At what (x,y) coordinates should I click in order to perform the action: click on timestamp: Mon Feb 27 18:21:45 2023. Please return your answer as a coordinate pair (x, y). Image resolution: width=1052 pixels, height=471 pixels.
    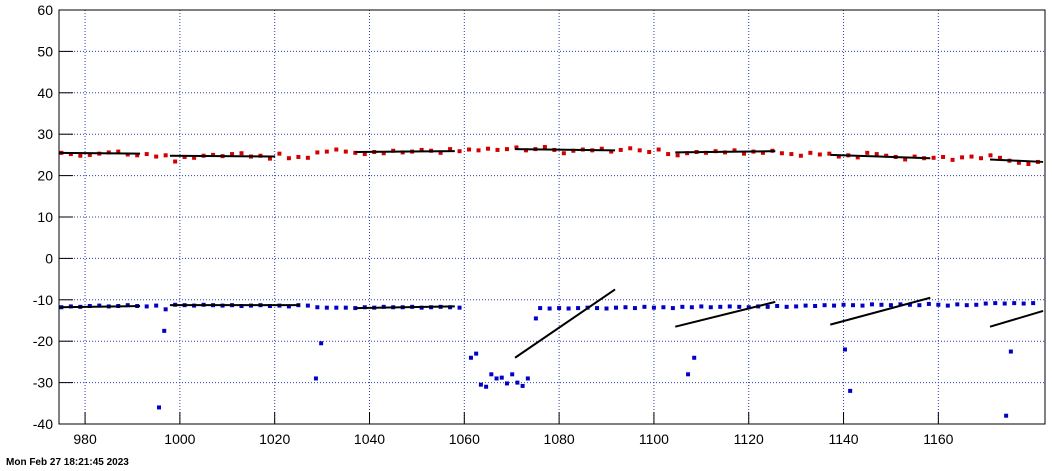
    Looking at the image, I should click on (67, 462).